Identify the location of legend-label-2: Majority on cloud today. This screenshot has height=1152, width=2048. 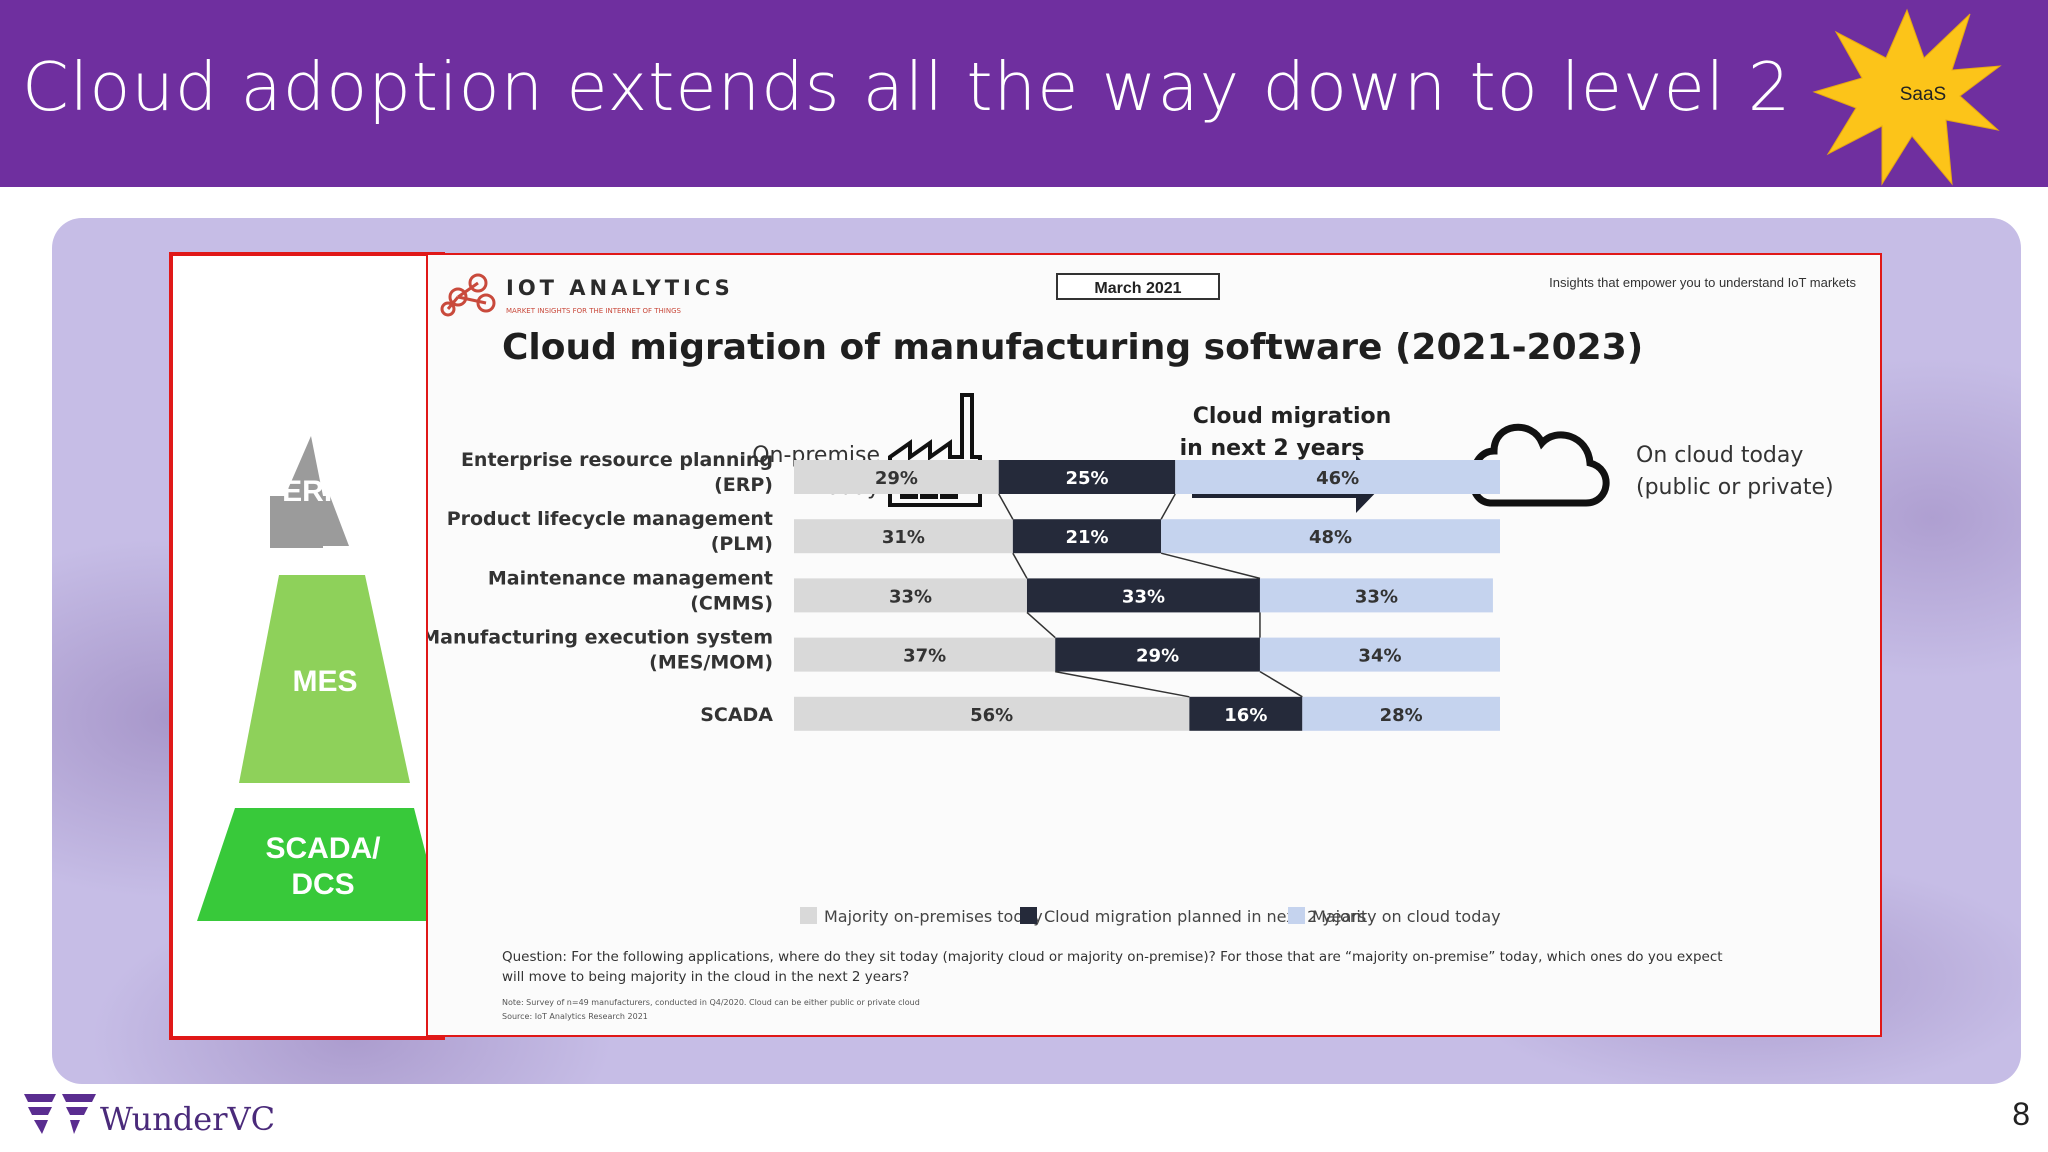
(1406, 916).